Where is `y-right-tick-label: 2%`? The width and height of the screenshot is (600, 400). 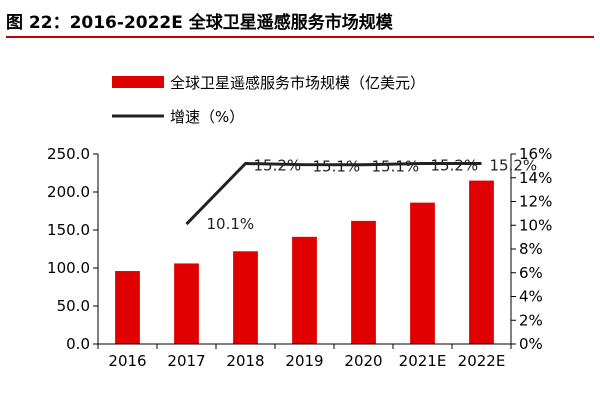 y-right-tick-label: 2% is located at coordinates (531, 320).